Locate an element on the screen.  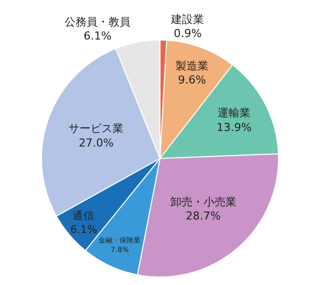
slice-label: 運輸業 is located at coordinates (234, 113).